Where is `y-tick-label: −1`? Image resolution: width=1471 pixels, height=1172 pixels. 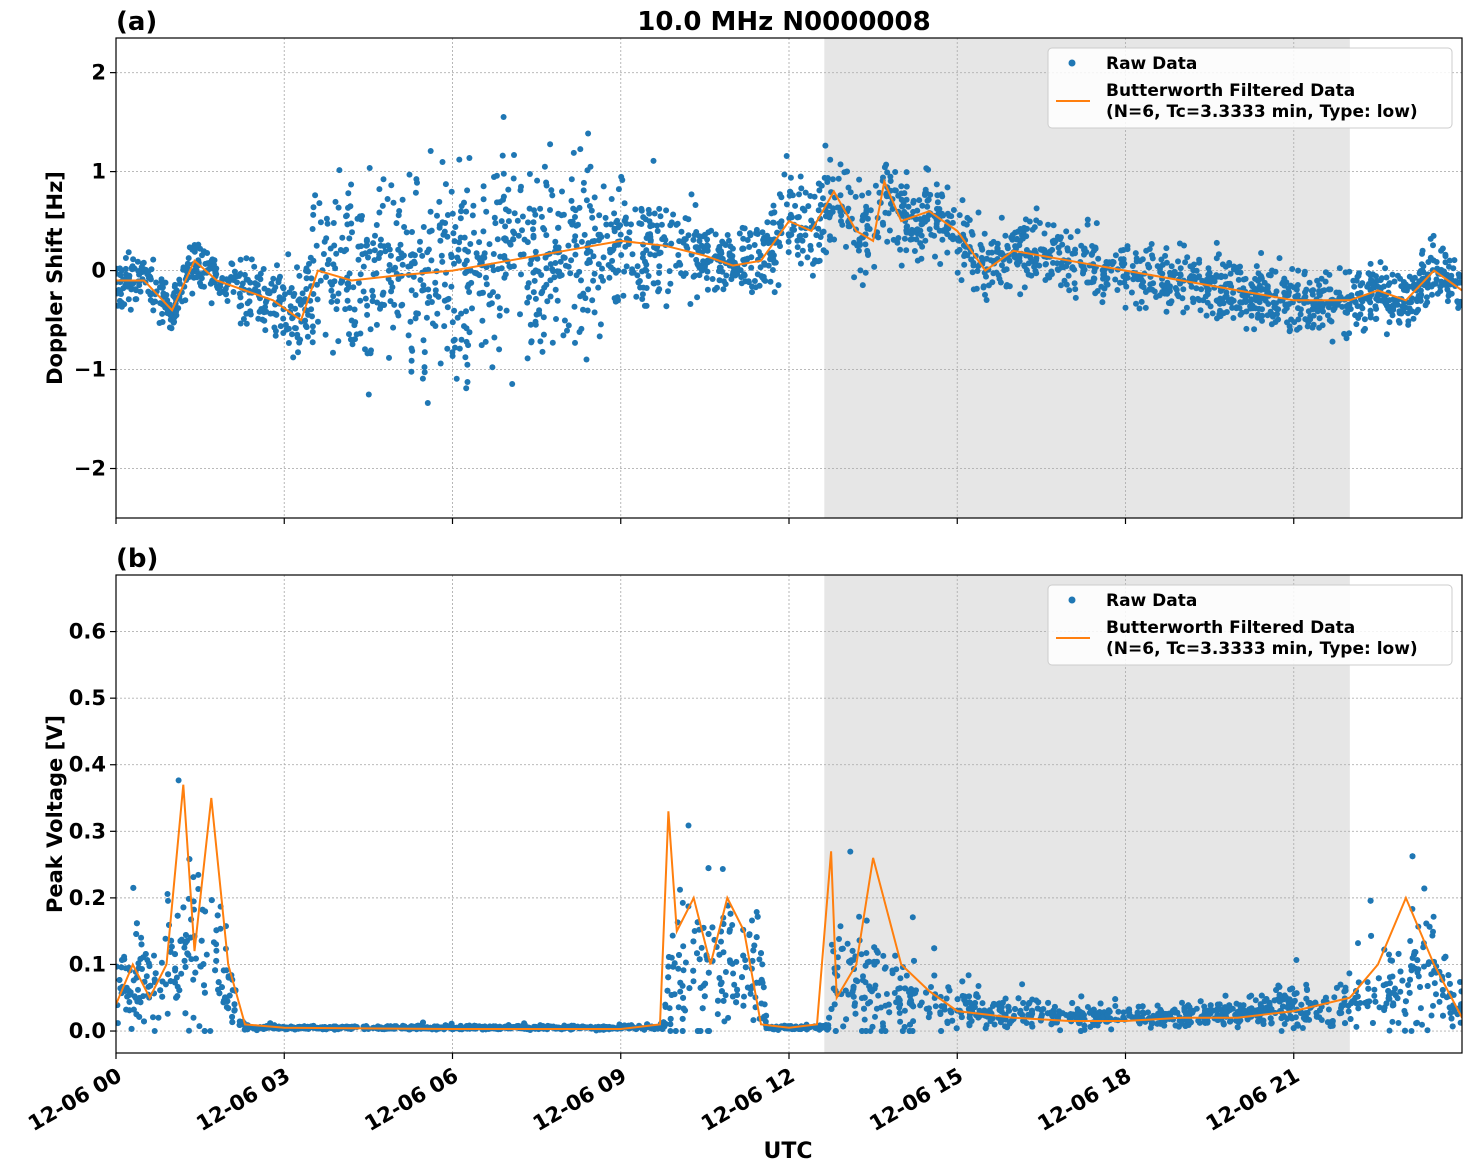 y-tick-label: −1 is located at coordinates (90, 370).